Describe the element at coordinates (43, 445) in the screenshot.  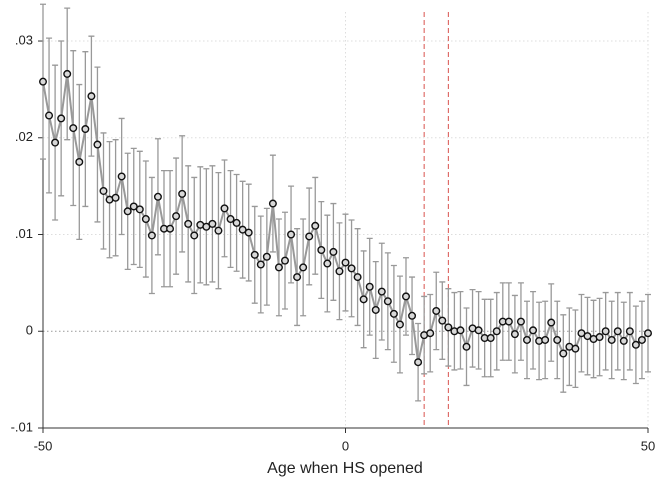
I see `x-tick-label: -50` at that location.